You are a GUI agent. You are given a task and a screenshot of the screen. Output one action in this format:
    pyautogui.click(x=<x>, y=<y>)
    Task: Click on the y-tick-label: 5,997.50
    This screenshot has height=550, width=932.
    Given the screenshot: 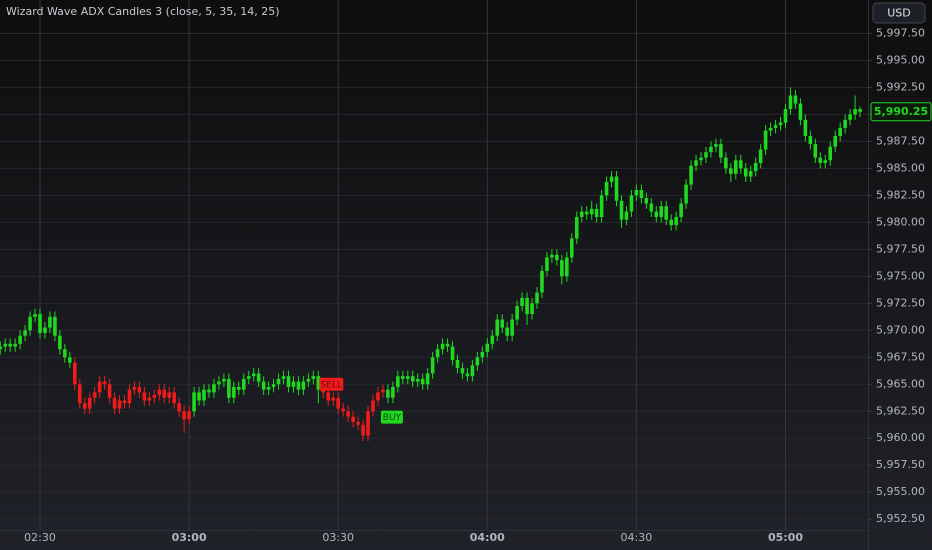 What is the action you would take?
    pyautogui.click(x=900, y=32)
    